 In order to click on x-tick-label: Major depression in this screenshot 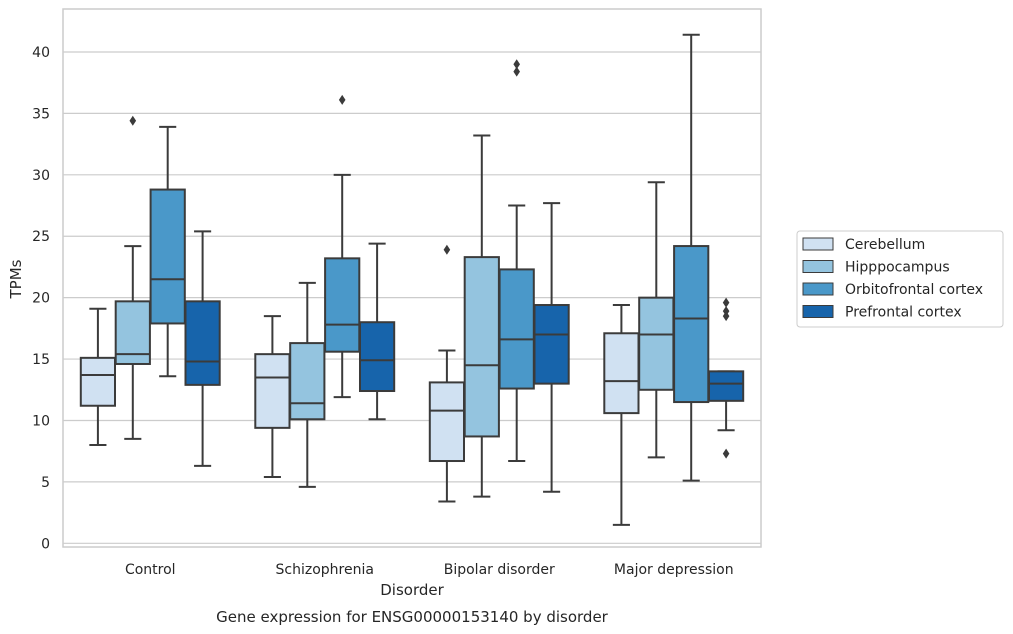, I will do `click(674, 570)`.